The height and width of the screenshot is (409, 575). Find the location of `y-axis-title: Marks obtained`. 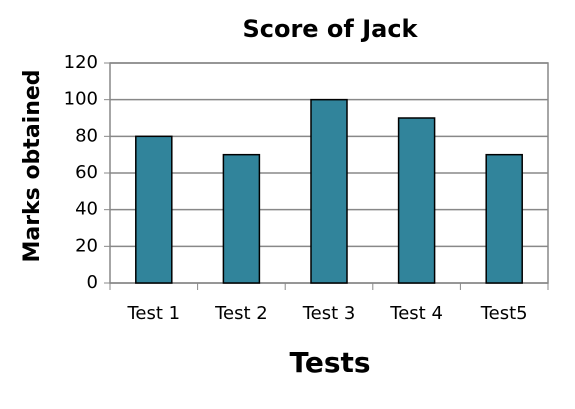

y-axis-title: Marks obtained is located at coordinates (32, 165).